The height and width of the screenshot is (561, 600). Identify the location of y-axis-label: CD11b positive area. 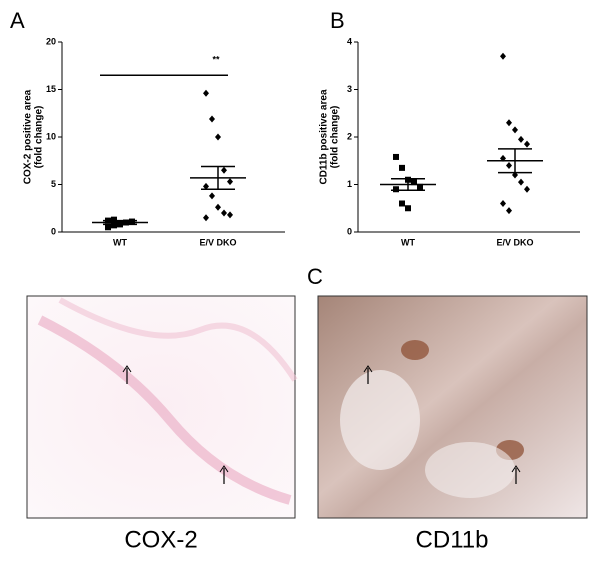
(324, 136).